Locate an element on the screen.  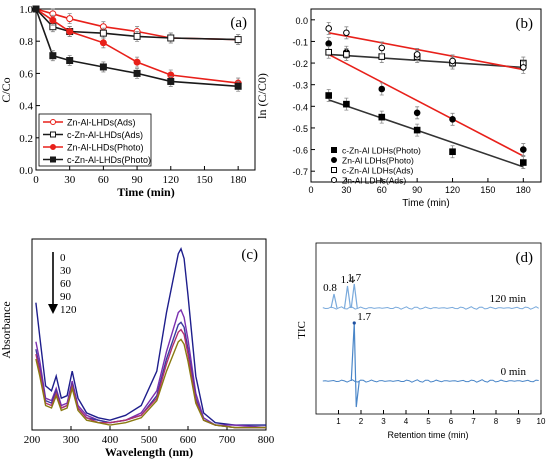
panel-c-xlabel: Wavelength (nm) is located at coordinates (149, 452).